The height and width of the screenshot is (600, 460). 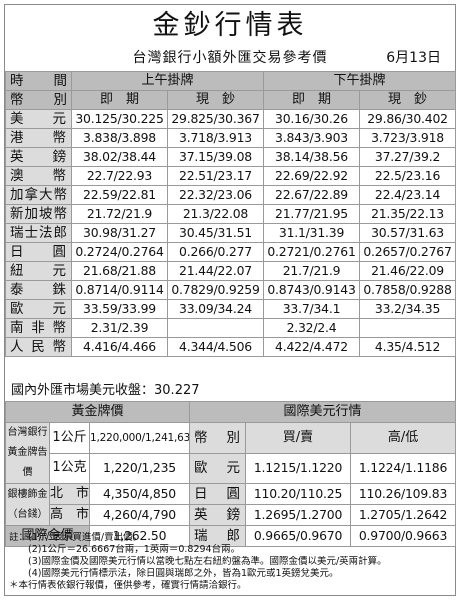 What do you see at coordinates (174, 573) in the screenshot?
I see `footnote: (4)國際美元行情標示法，除日圓與瑞郎之外，皆為1歐元或1英鎊兌美元。` at bounding box center [174, 573].